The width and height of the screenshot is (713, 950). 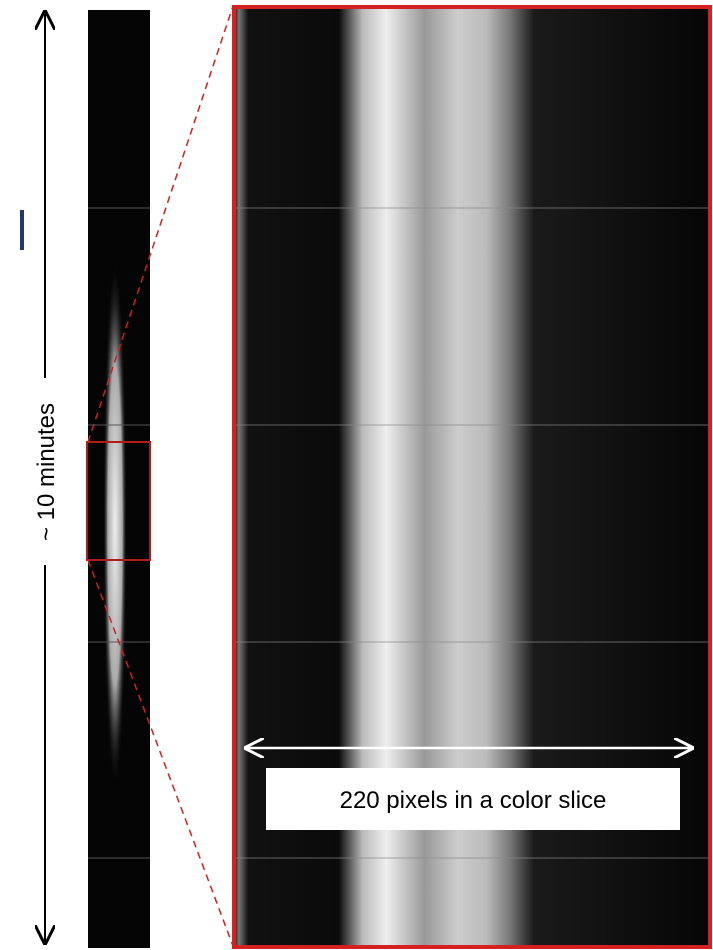 What do you see at coordinates (46, 472) in the screenshot?
I see `duration-label: ~ 10 minutes` at bounding box center [46, 472].